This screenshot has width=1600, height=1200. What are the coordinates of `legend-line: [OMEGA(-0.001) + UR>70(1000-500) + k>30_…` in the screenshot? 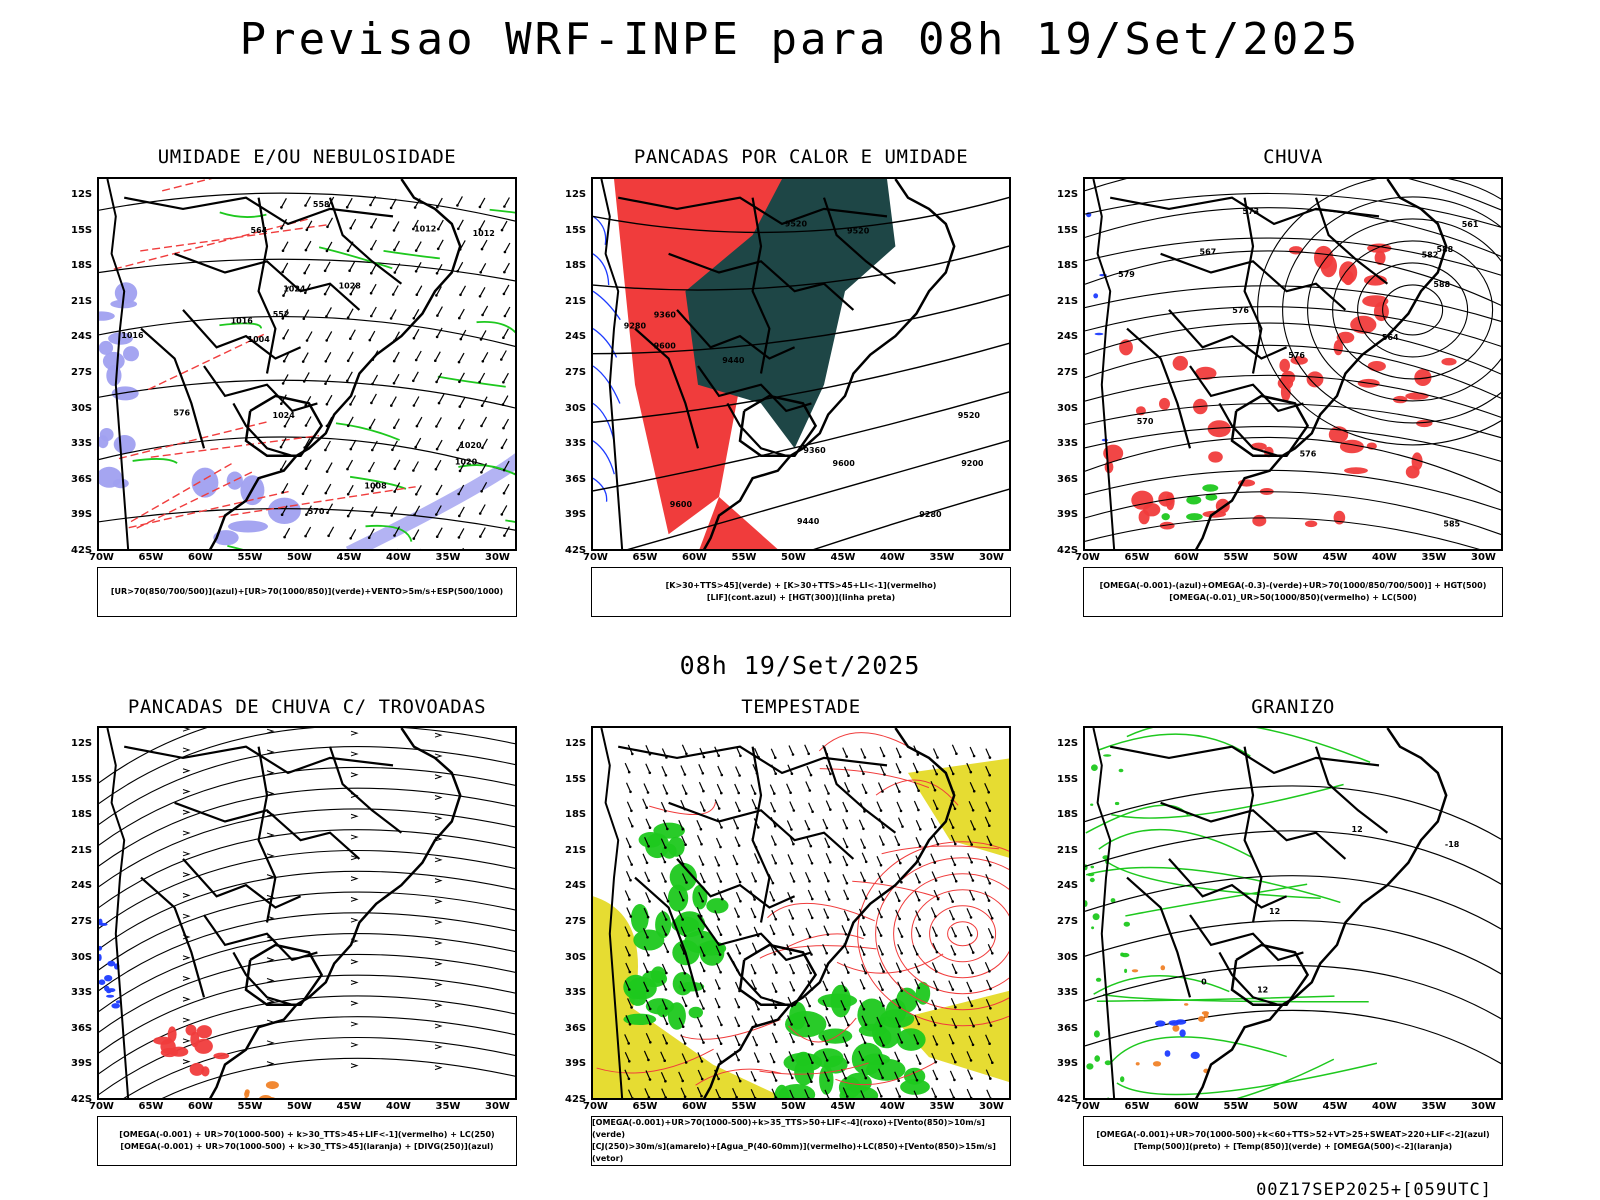 It's located at (307, 1146).